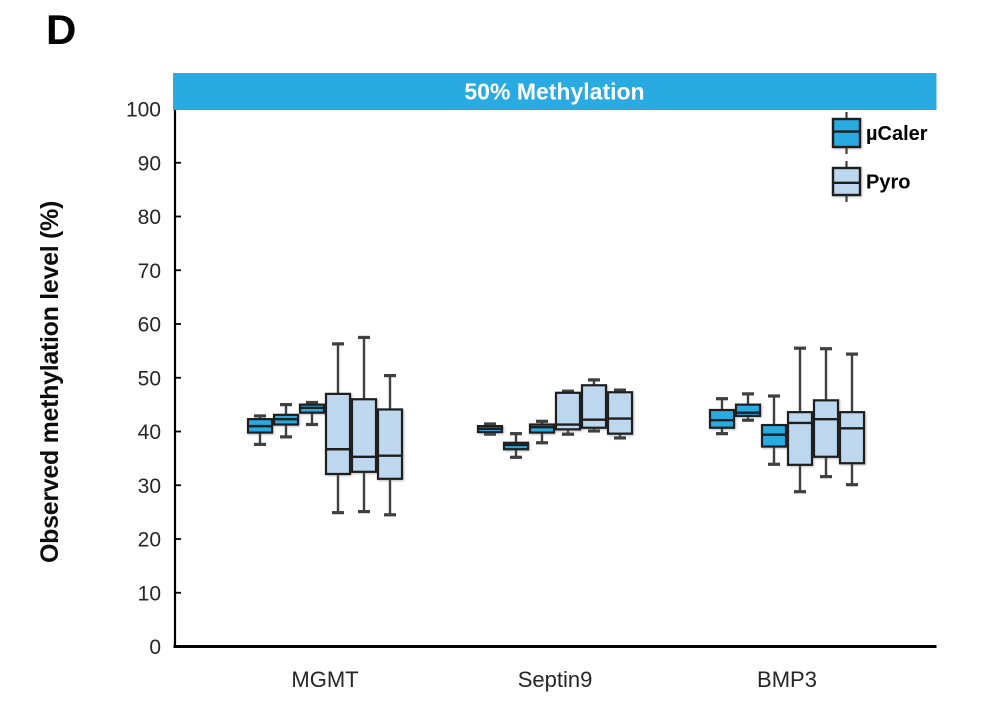 The width and height of the screenshot is (981, 710). What do you see at coordinates (324, 679) in the screenshot?
I see `x-category-label: MGMT` at bounding box center [324, 679].